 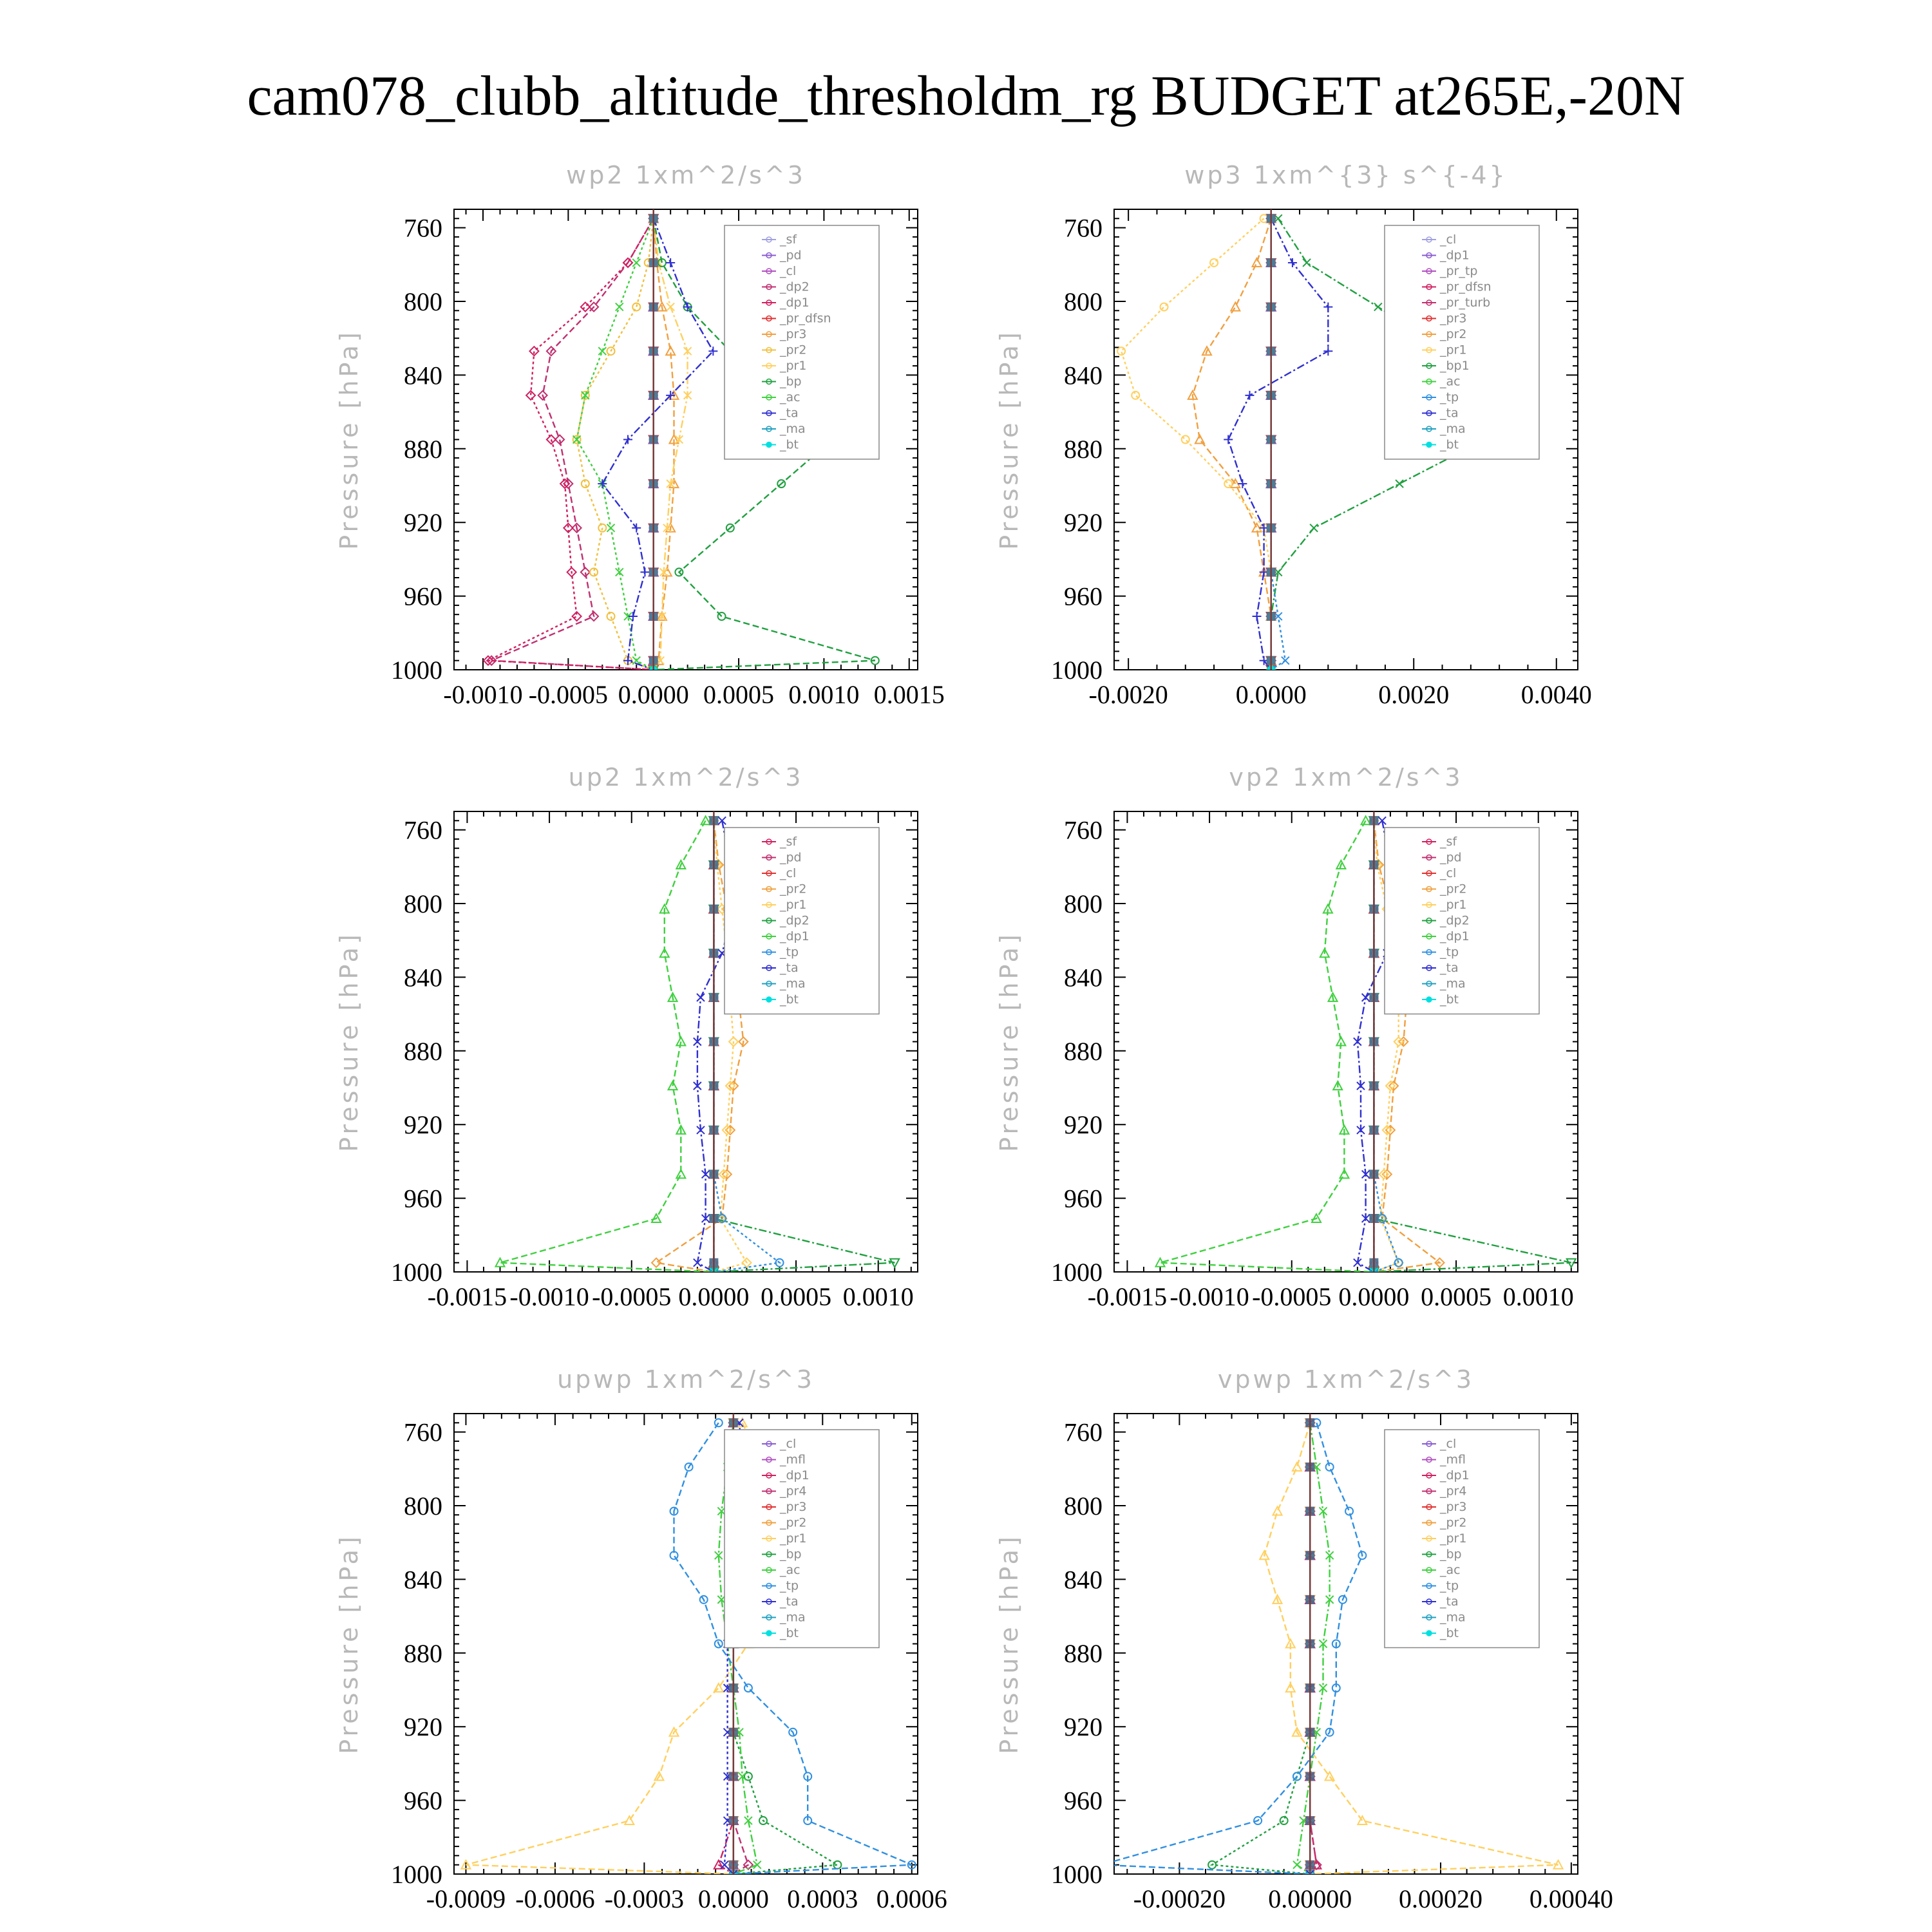 I want to click on x-tick-label: -0.00020, so click(x=1179, y=1898).